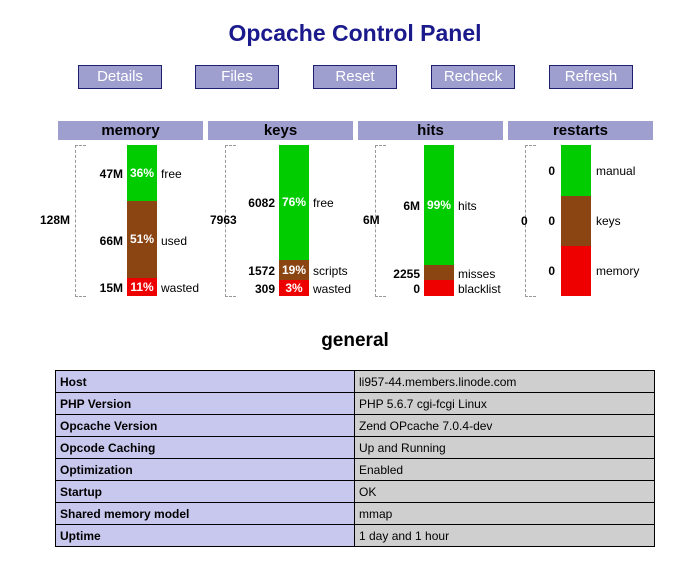 This screenshot has width=692, height=568. Describe the element at coordinates (142, 287) in the screenshot. I see `memory-wasted-segment: 11%` at that location.